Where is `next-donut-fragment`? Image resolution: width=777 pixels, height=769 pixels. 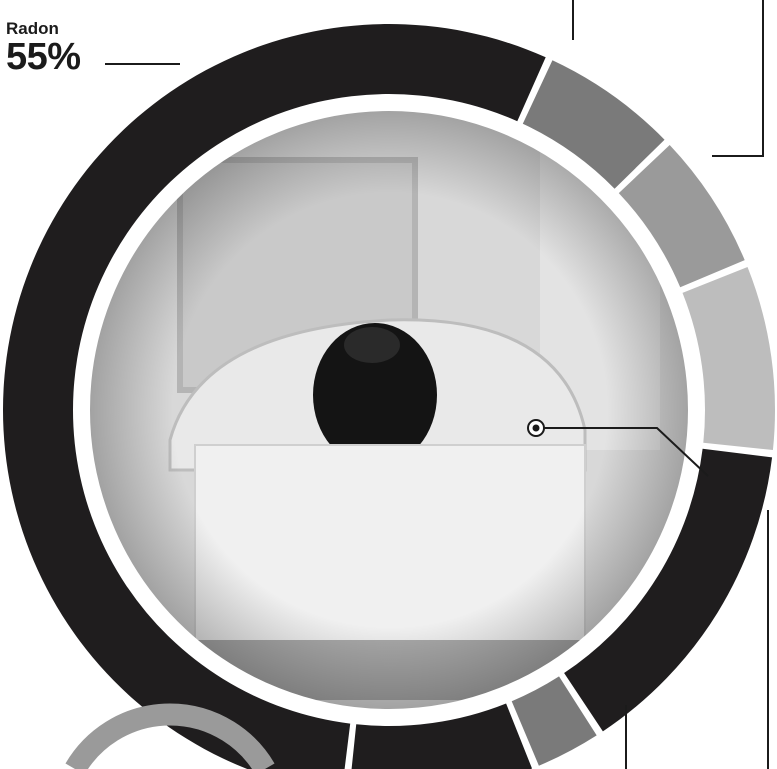
next-donut-fragment is located at coordinates (170, 736).